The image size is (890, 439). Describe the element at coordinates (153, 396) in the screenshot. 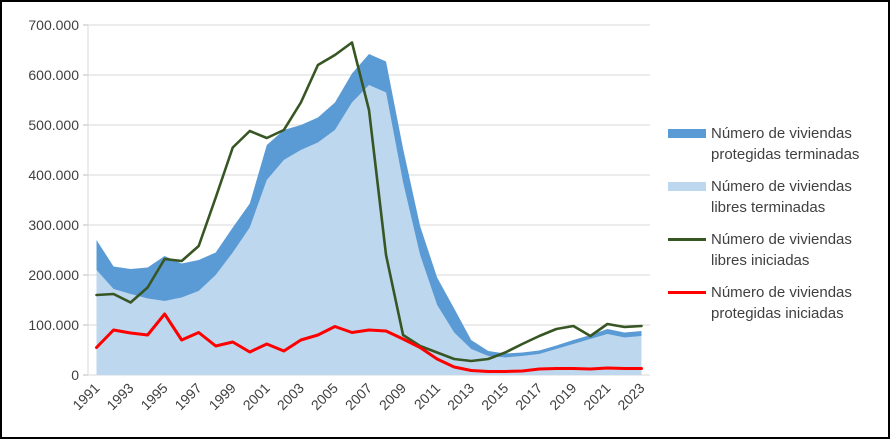

I see `x-axis-tick-label: 1995` at that location.